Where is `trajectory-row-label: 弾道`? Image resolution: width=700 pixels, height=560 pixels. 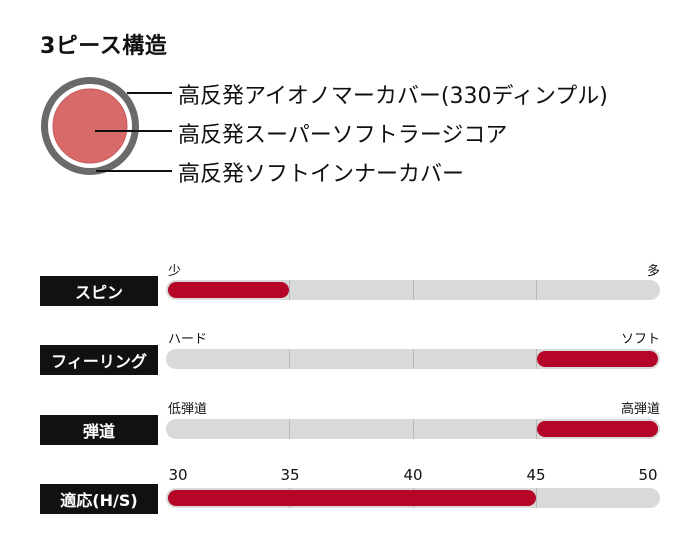 trajectory-row-label: 弾道 is located at coordinates (99, 430).